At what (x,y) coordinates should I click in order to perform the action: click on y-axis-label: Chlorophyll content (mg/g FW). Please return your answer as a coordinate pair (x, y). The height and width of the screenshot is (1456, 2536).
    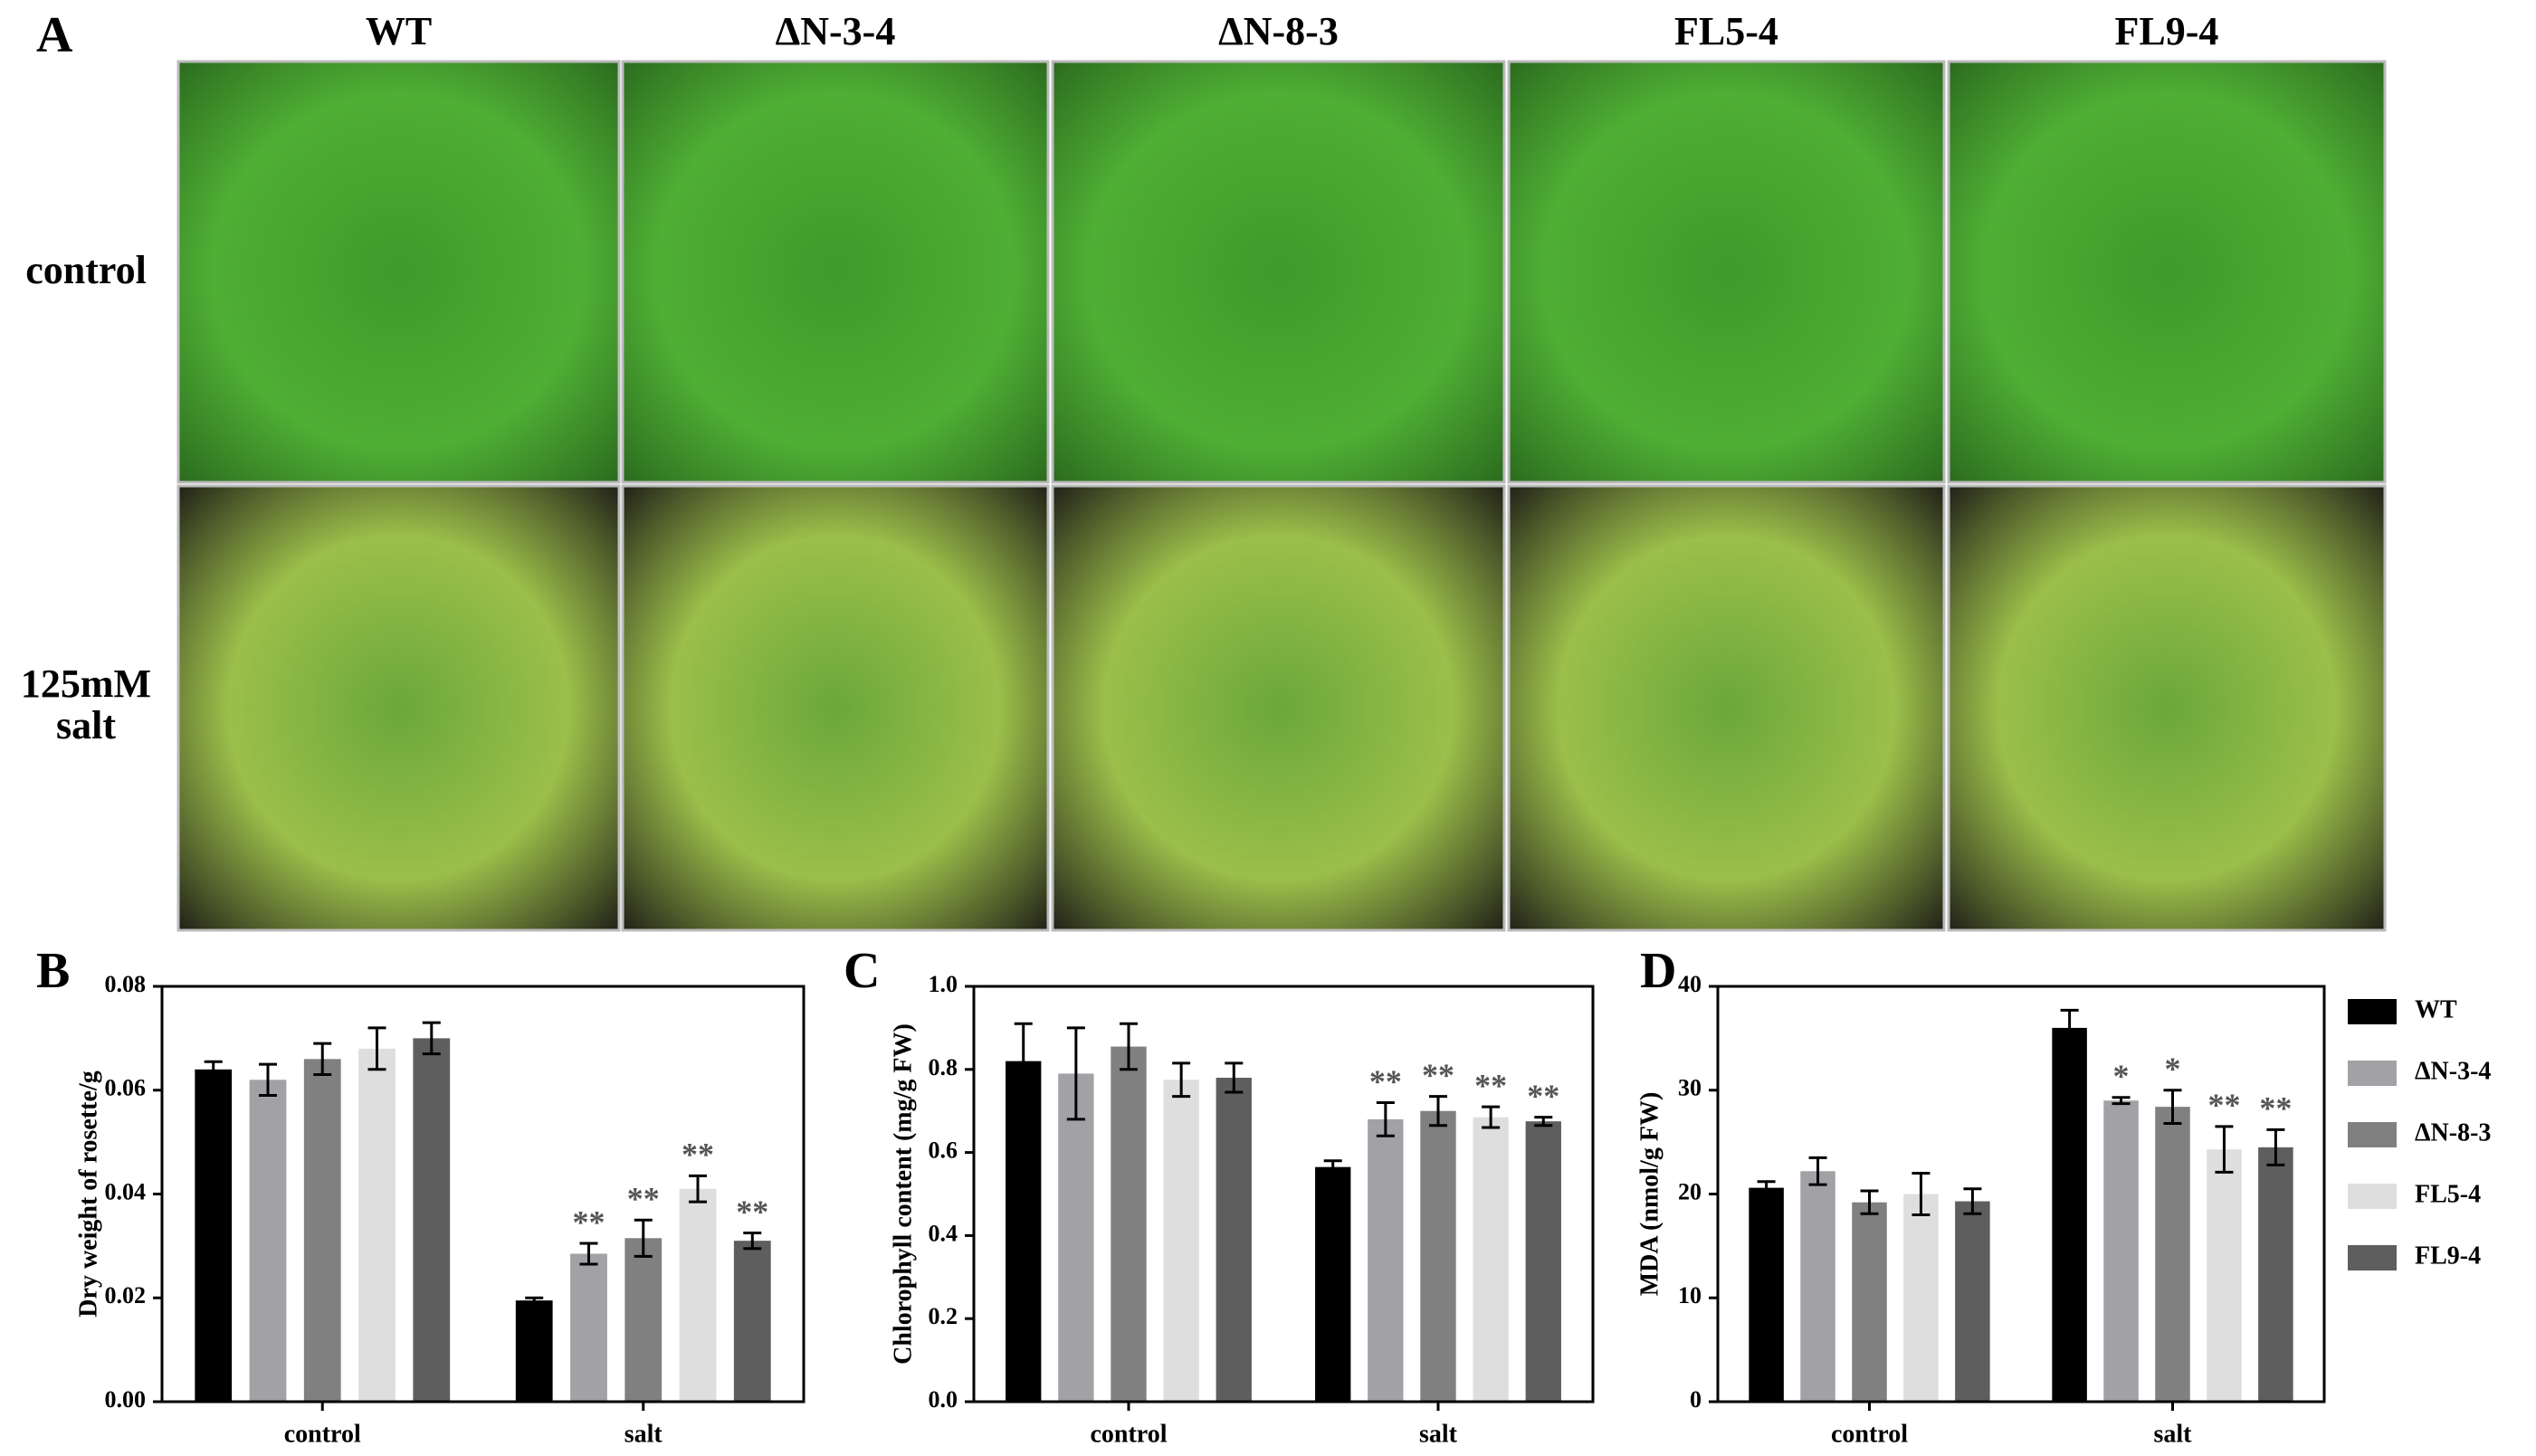
    Looking at the image, I should click on (903, 1194).